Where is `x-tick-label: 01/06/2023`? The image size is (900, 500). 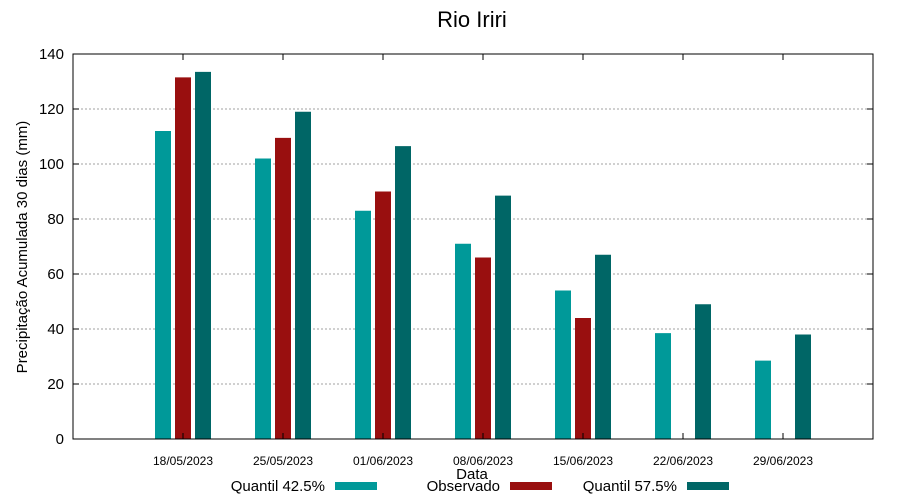 x-tick-label: 01/06/2023 is located at coordinates (383, 461).